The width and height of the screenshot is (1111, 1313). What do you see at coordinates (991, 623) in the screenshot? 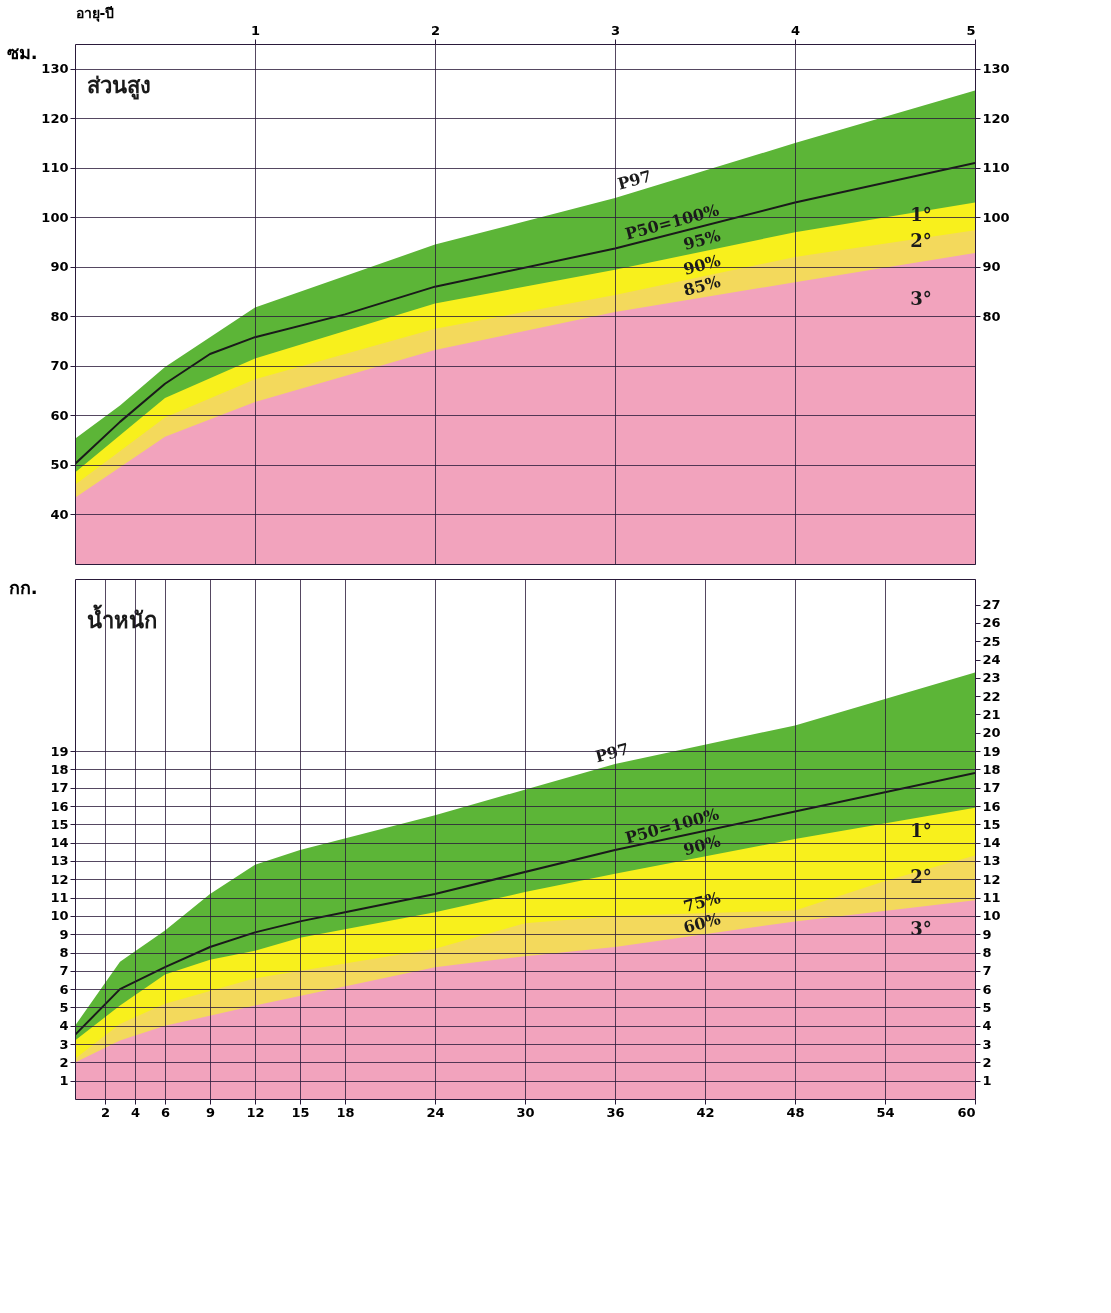
I see `y2-tick-label: 26` at bounding box center [991, 623].